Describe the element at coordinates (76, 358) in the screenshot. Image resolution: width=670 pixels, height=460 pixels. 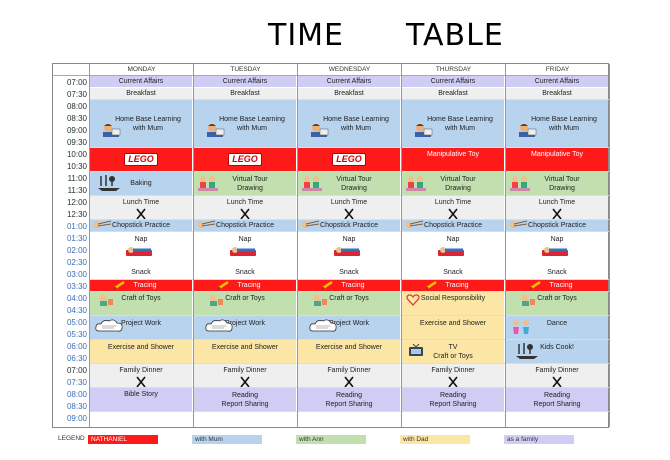
I see `time-label: 06:30` at that location.